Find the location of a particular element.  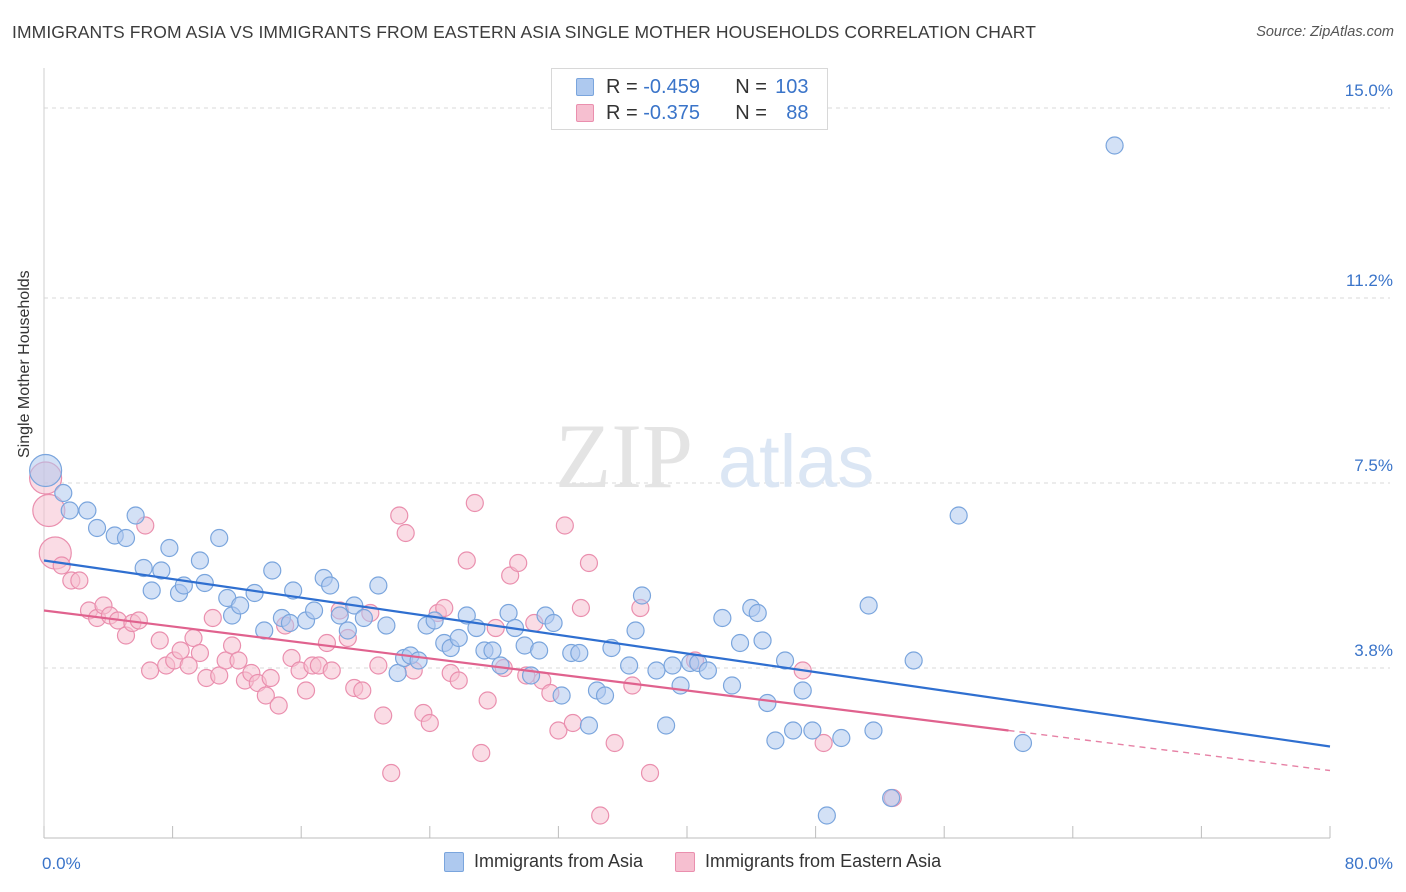

watermark-atlas: atlas is located at coordinates (796, 461).